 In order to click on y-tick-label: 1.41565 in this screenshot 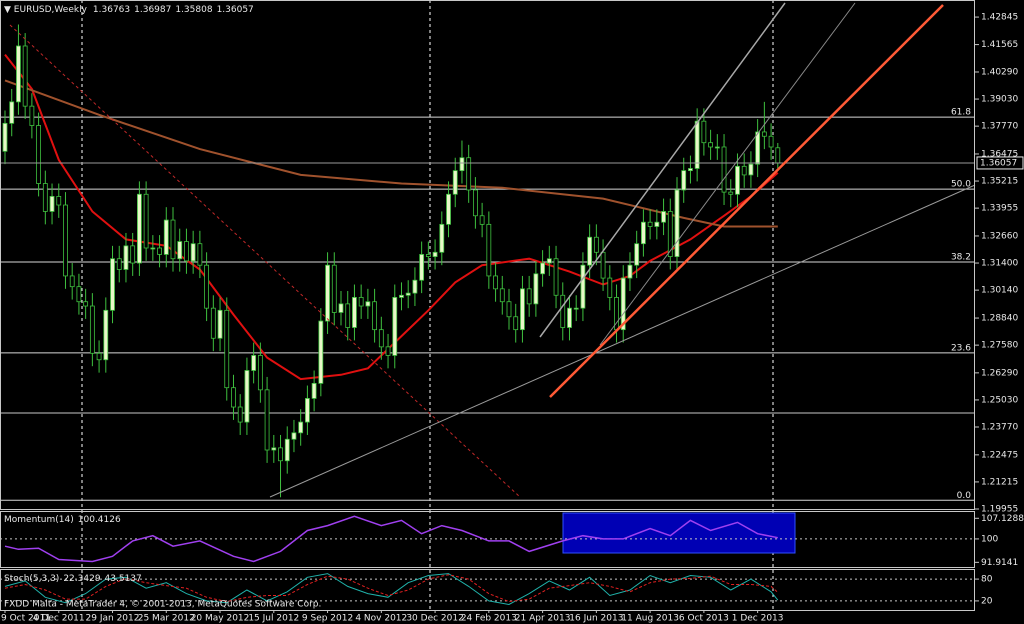, I will do `click(999, 45)`.